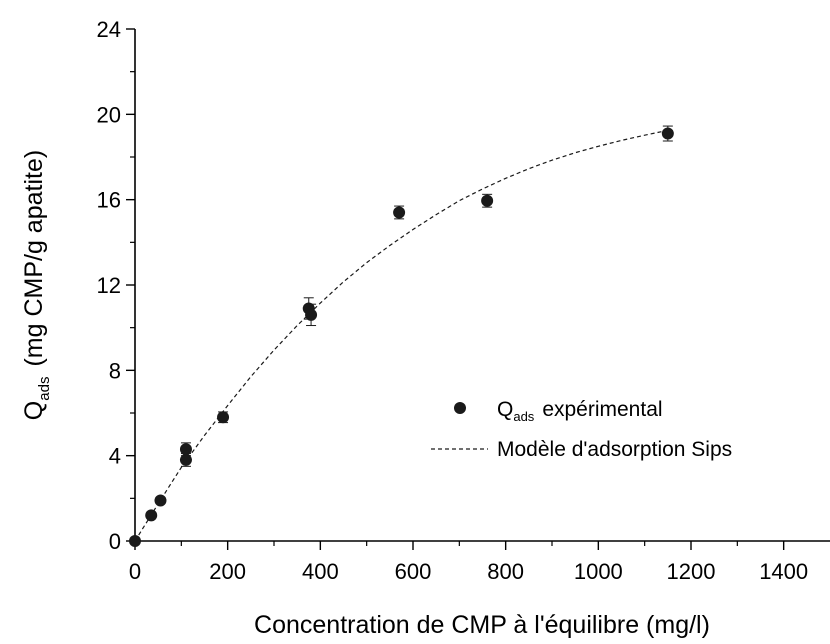 The width and height of the screenshot is (830, 644). Describe the element at coordinates (44, 389) in the screenshot. I see `y-axis-title-sub: ads` at that location.